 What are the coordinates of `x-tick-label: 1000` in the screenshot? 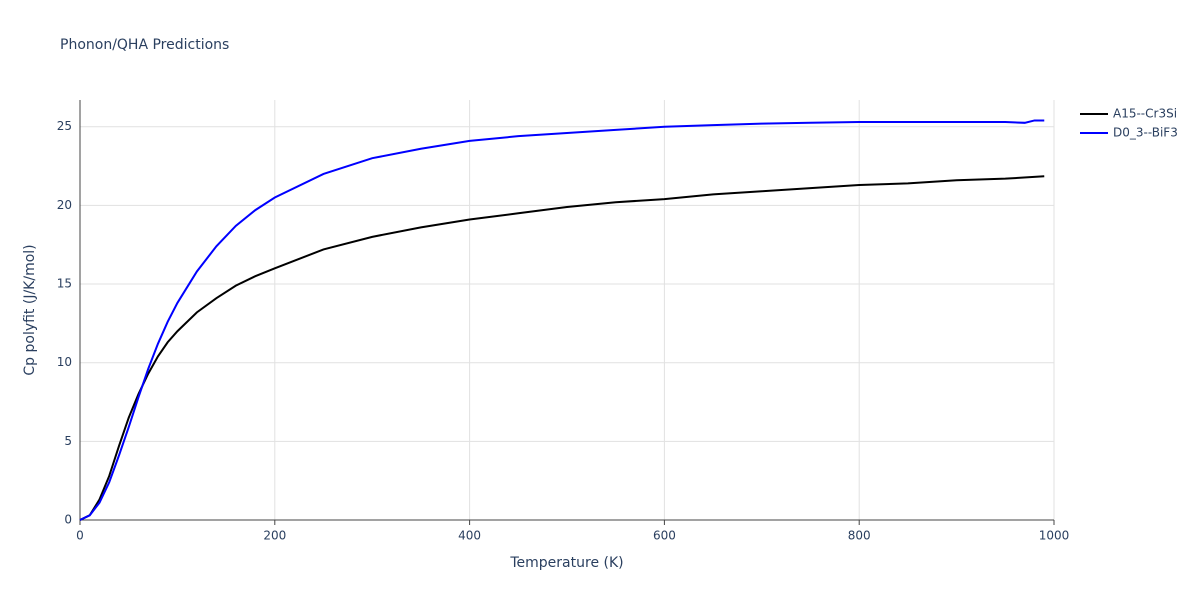 It's located at (1054, 536).